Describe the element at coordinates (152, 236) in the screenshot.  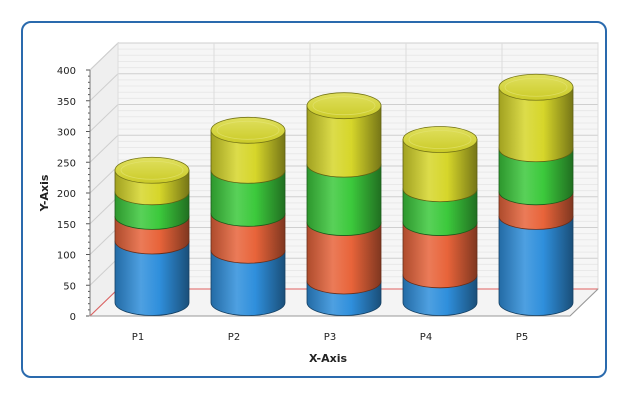
I see `bar-stack-p1` at that location.